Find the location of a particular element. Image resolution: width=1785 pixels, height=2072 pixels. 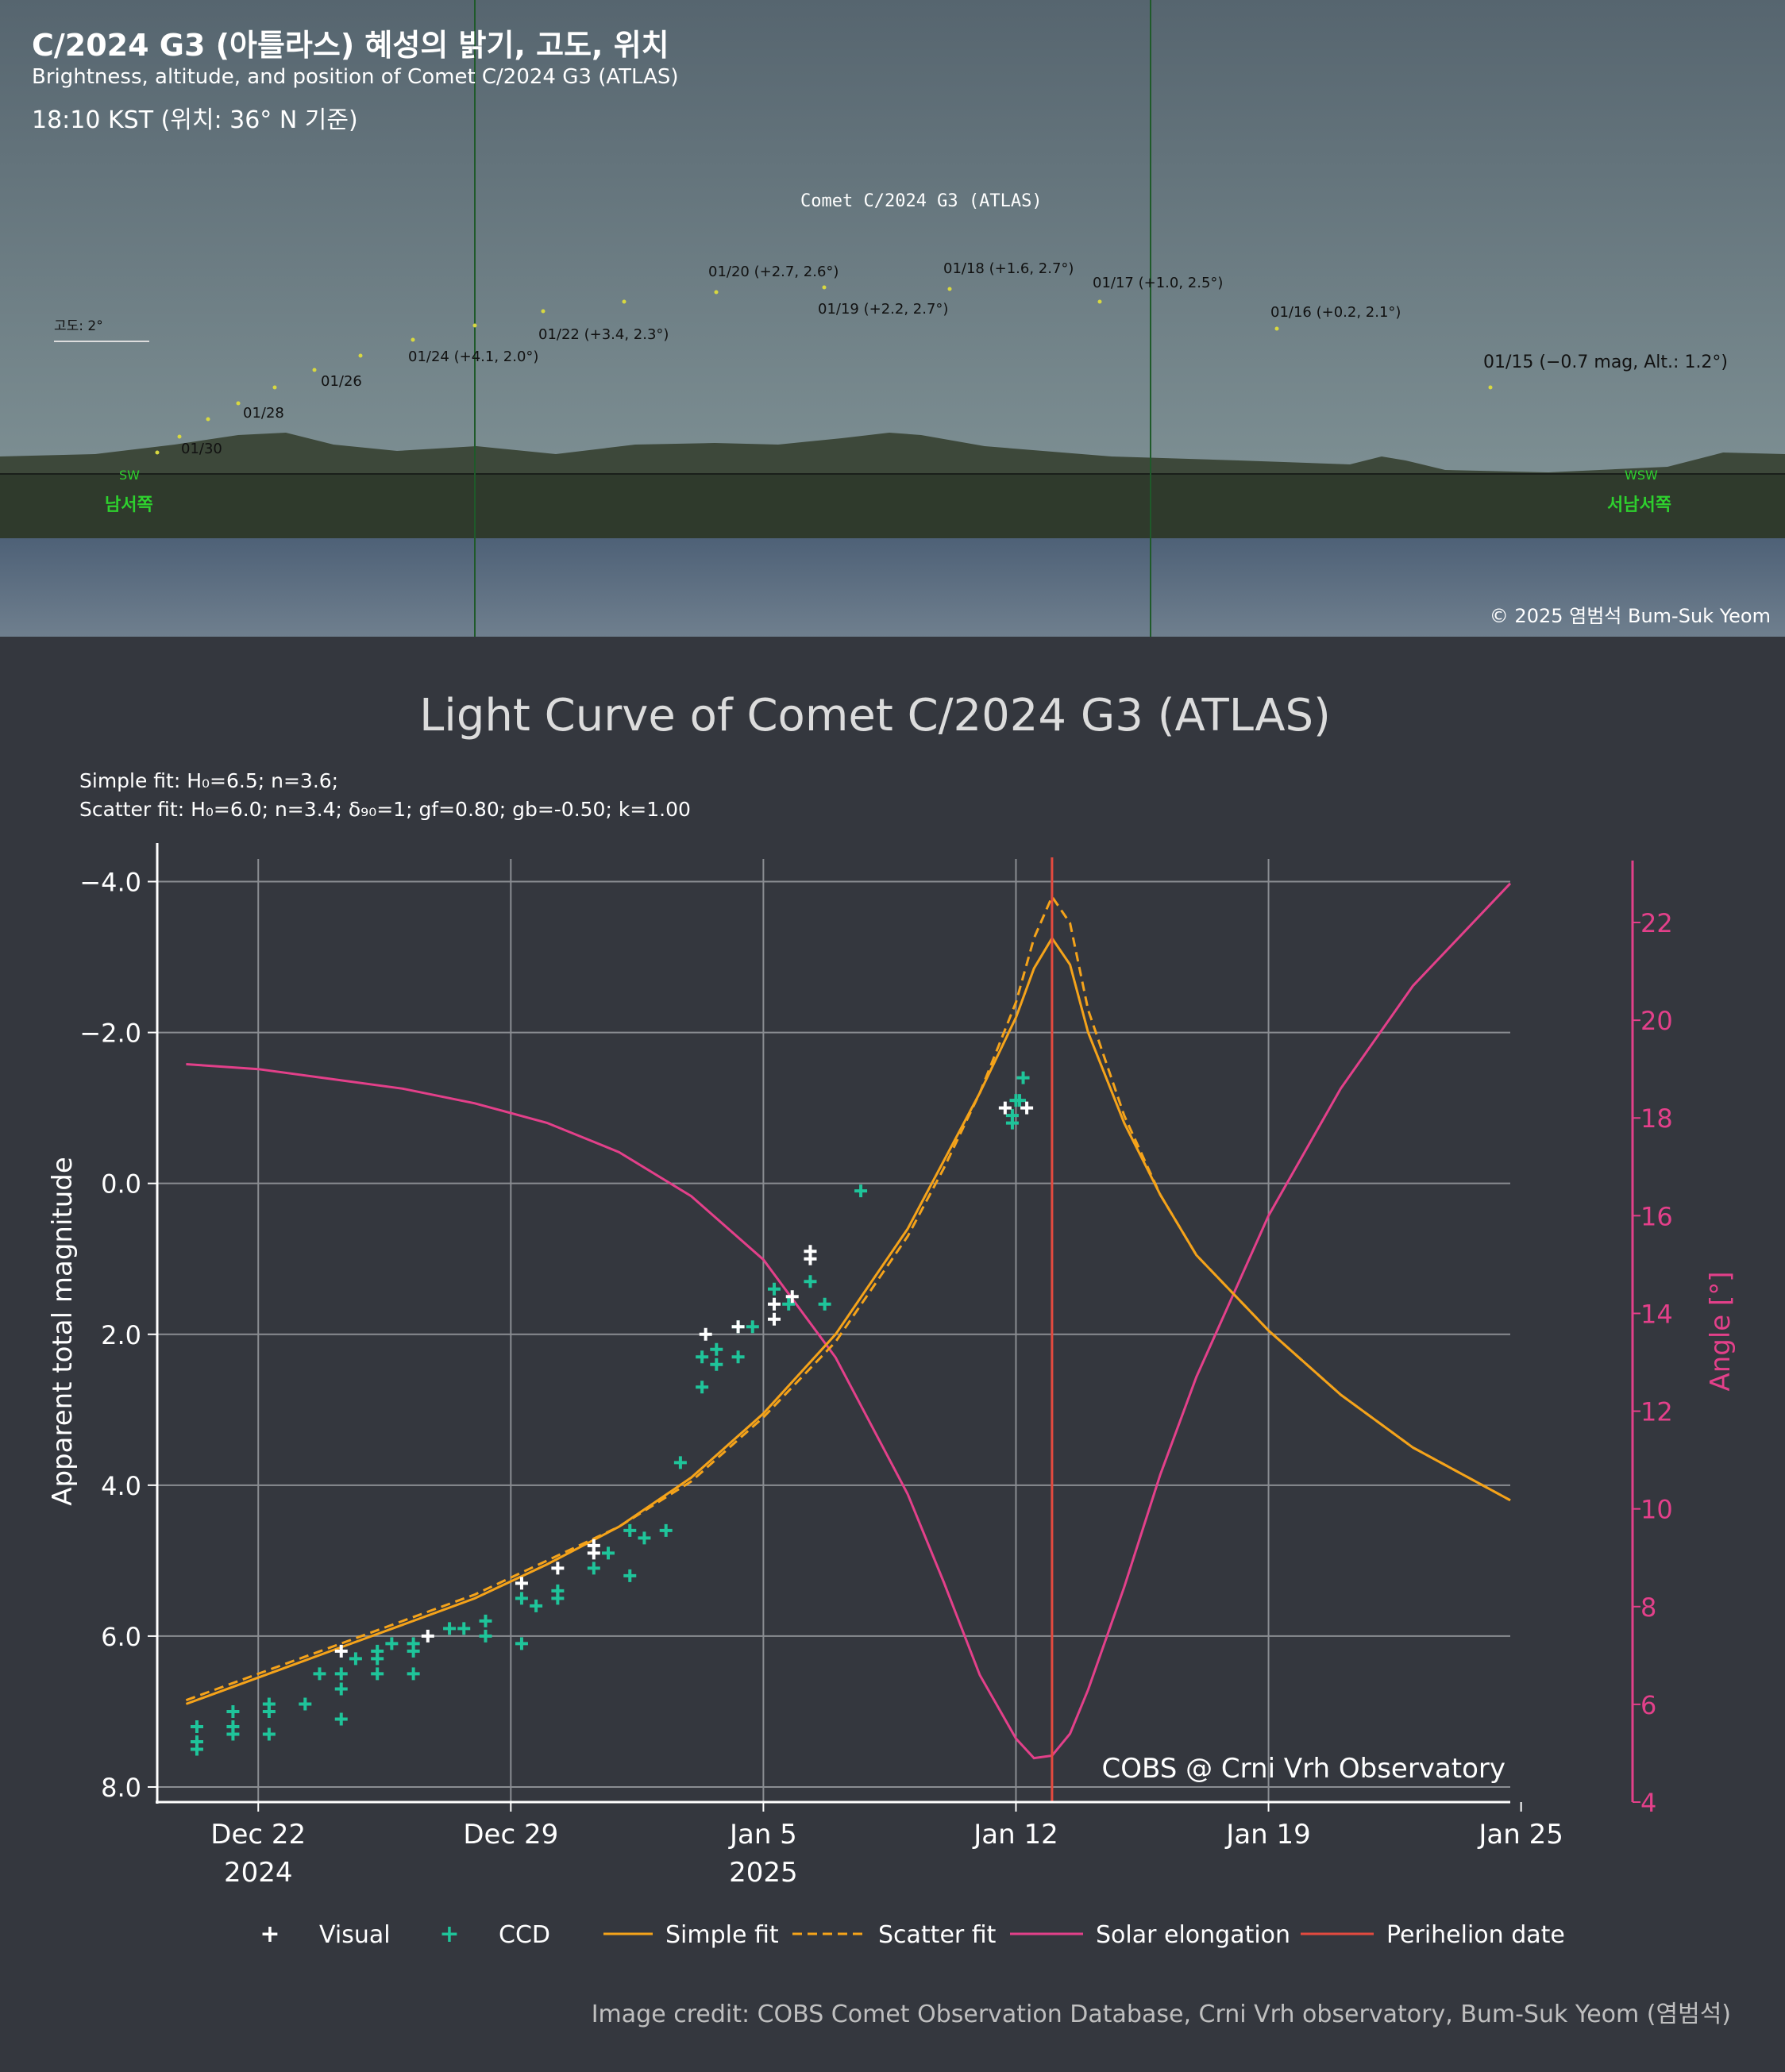

lake is located at coordinates (892, 587).